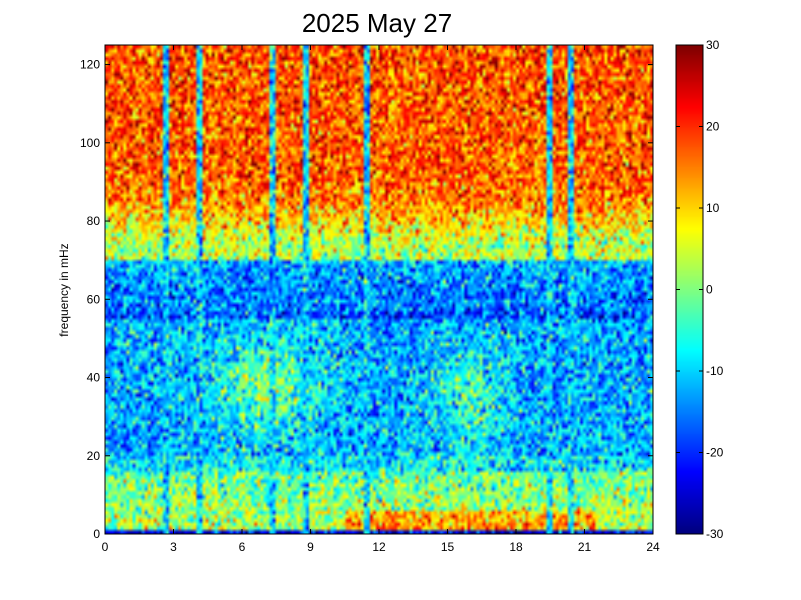 This screenshot has height=600, width=801. What do you see at coordinates (64, 289) in the screenshot?
I see `y-axis-label: frequency in mHz` at bounding box center [64, 289].